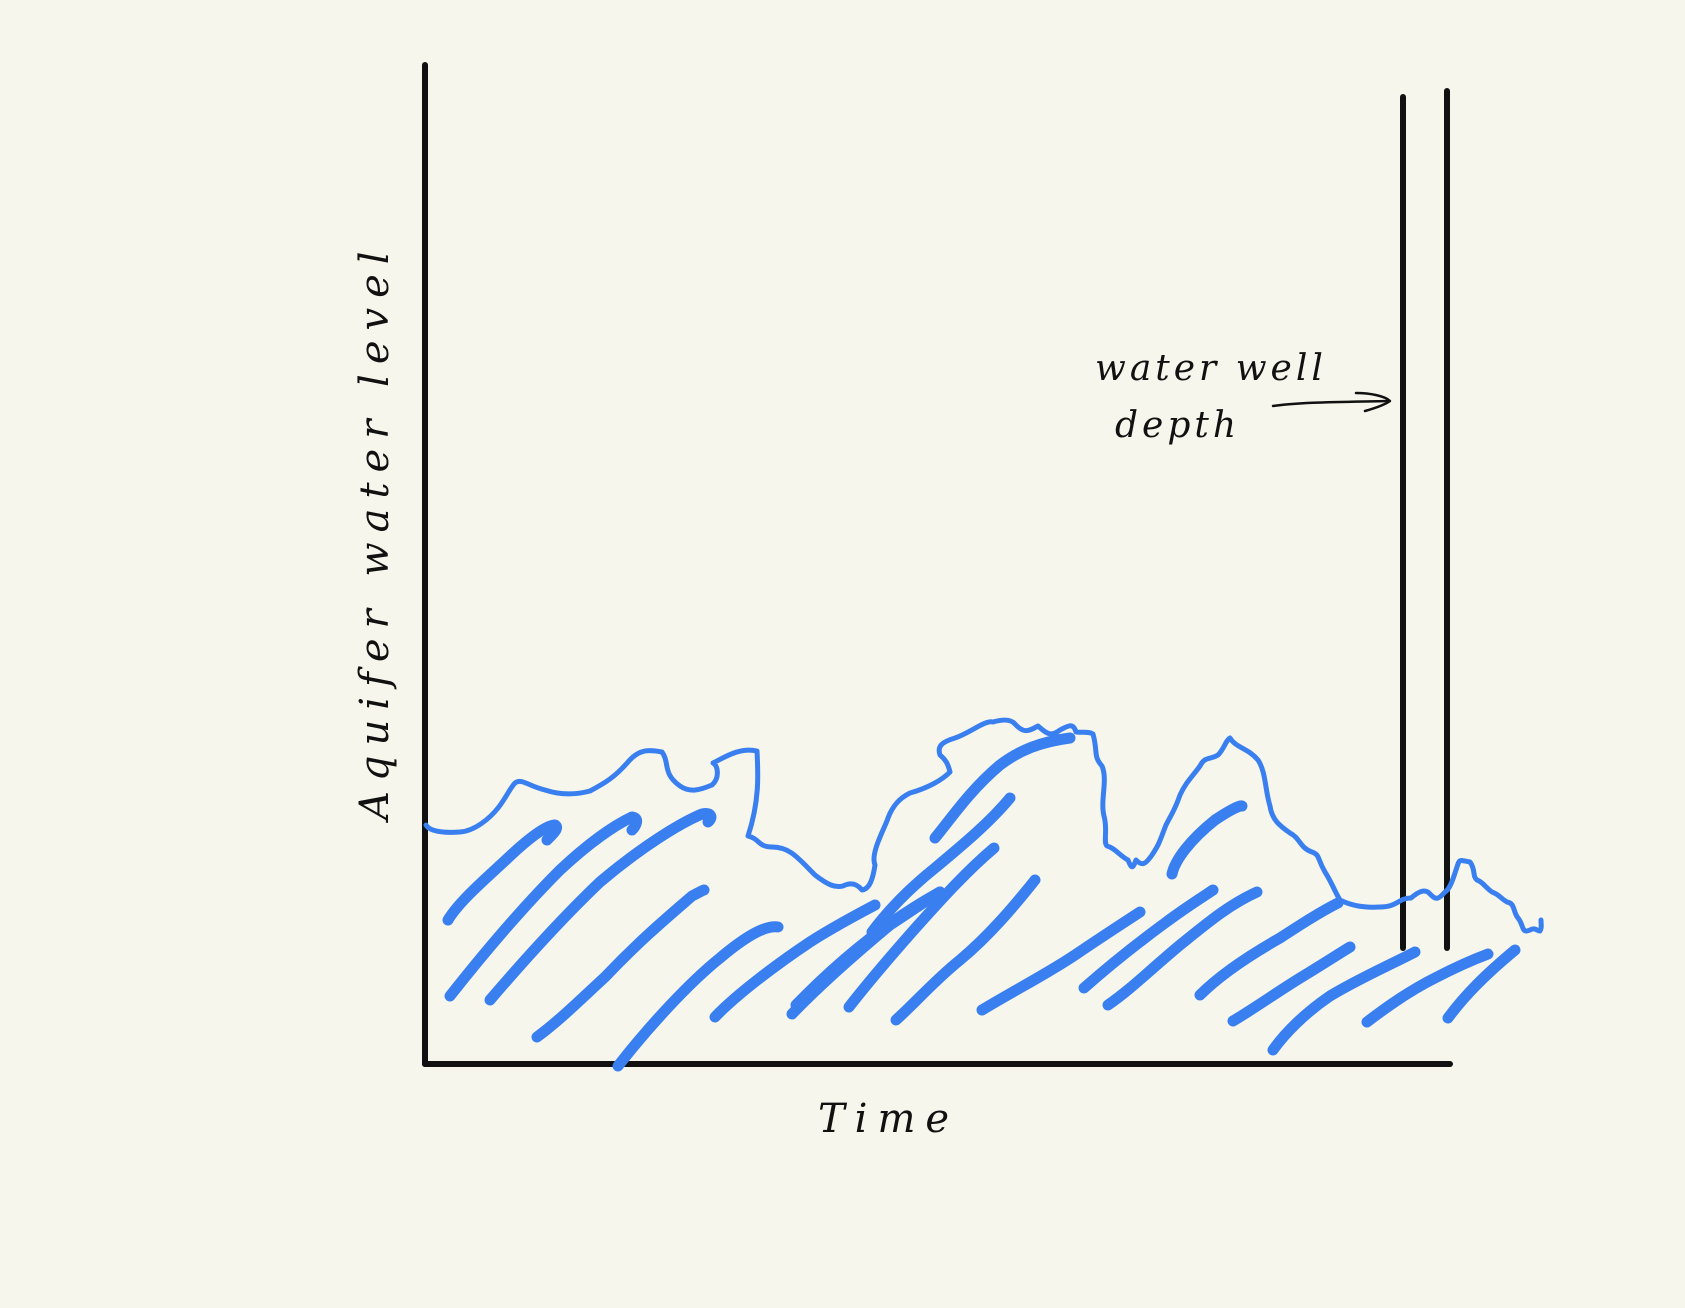 Image resolution: width=1685 pixels, height=1308 pixels. I want to click on water-well, so click(1425, 519).